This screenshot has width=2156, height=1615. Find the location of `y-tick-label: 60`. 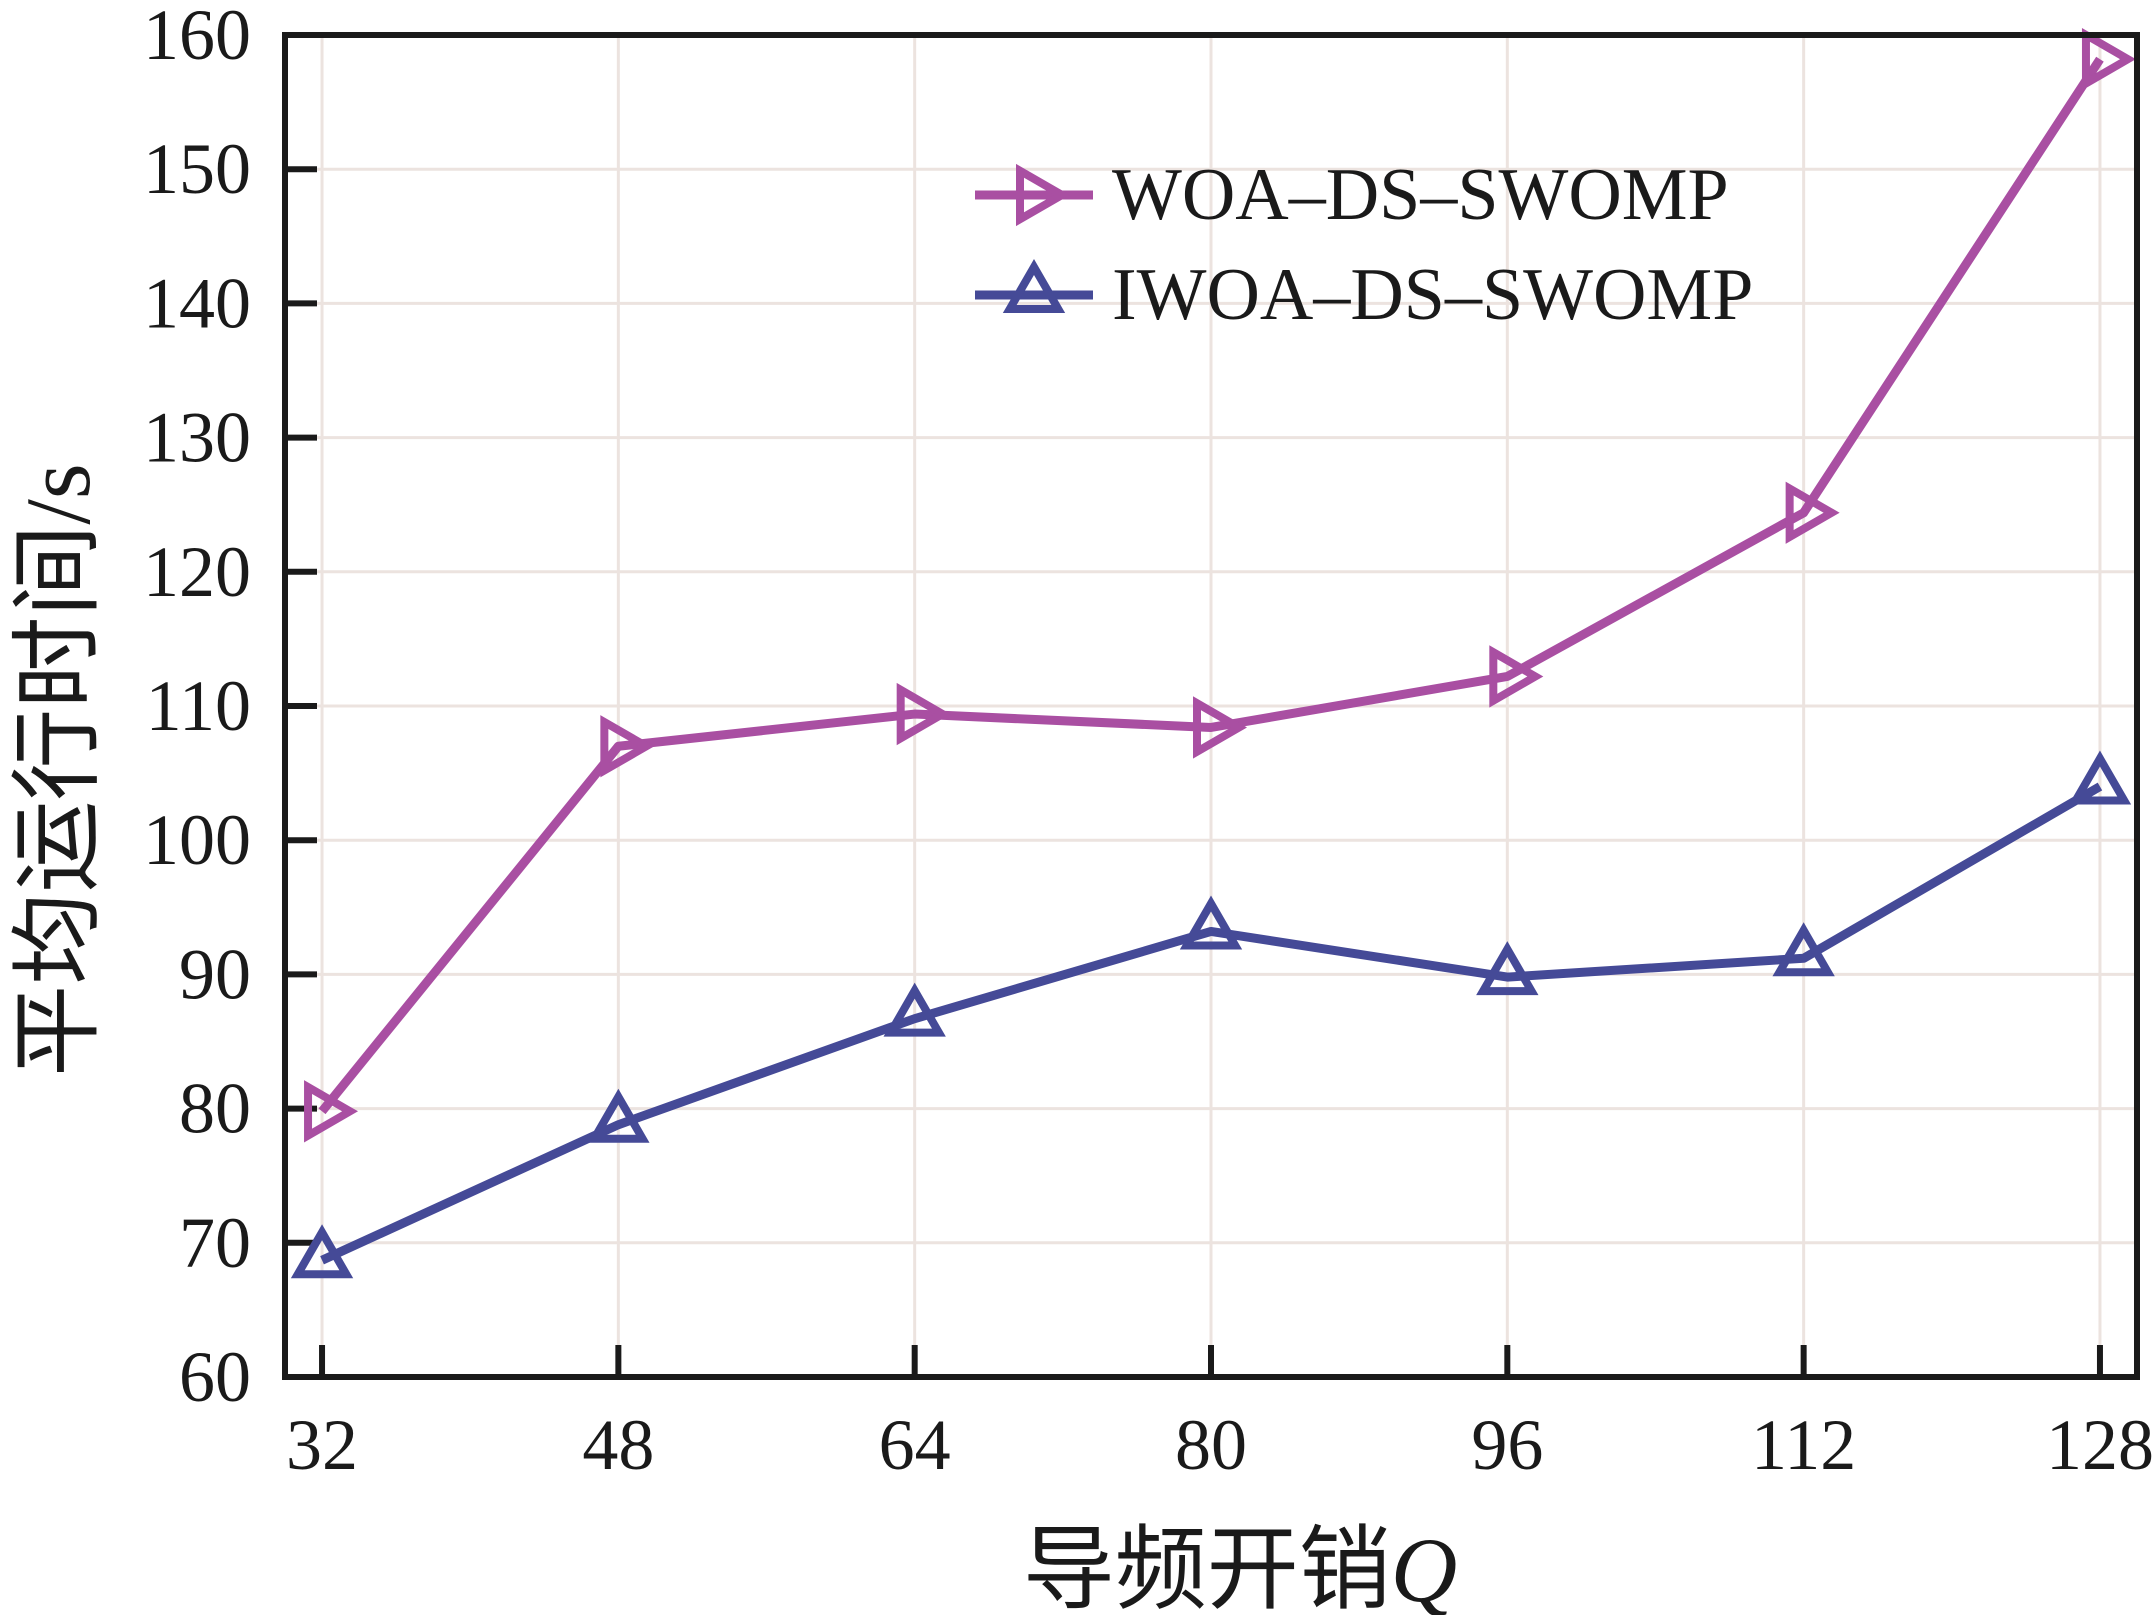

y-tick-label: 60 is located at coordinates (215, 1377).